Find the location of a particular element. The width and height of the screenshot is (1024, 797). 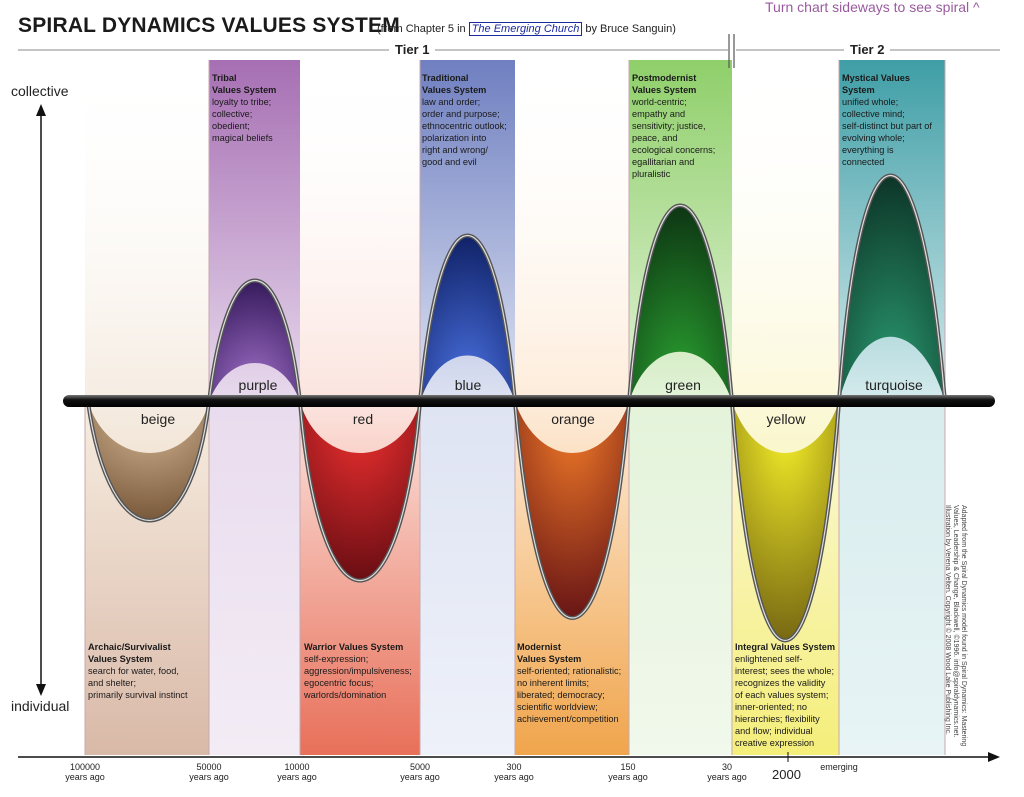

desc-line: pluralistic is located at coordinates (651, 174).